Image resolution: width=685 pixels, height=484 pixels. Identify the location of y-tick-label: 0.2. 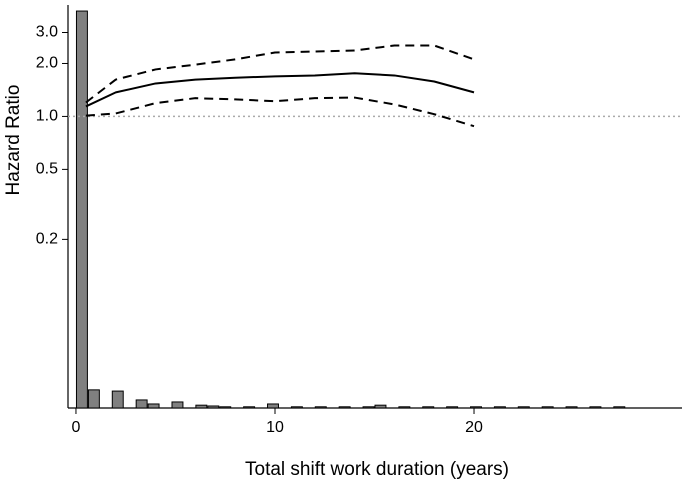
(47, 239).